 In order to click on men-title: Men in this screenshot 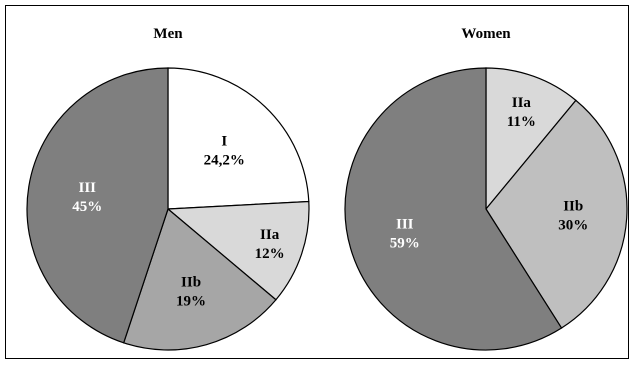, I will do `click(168, 34)`.